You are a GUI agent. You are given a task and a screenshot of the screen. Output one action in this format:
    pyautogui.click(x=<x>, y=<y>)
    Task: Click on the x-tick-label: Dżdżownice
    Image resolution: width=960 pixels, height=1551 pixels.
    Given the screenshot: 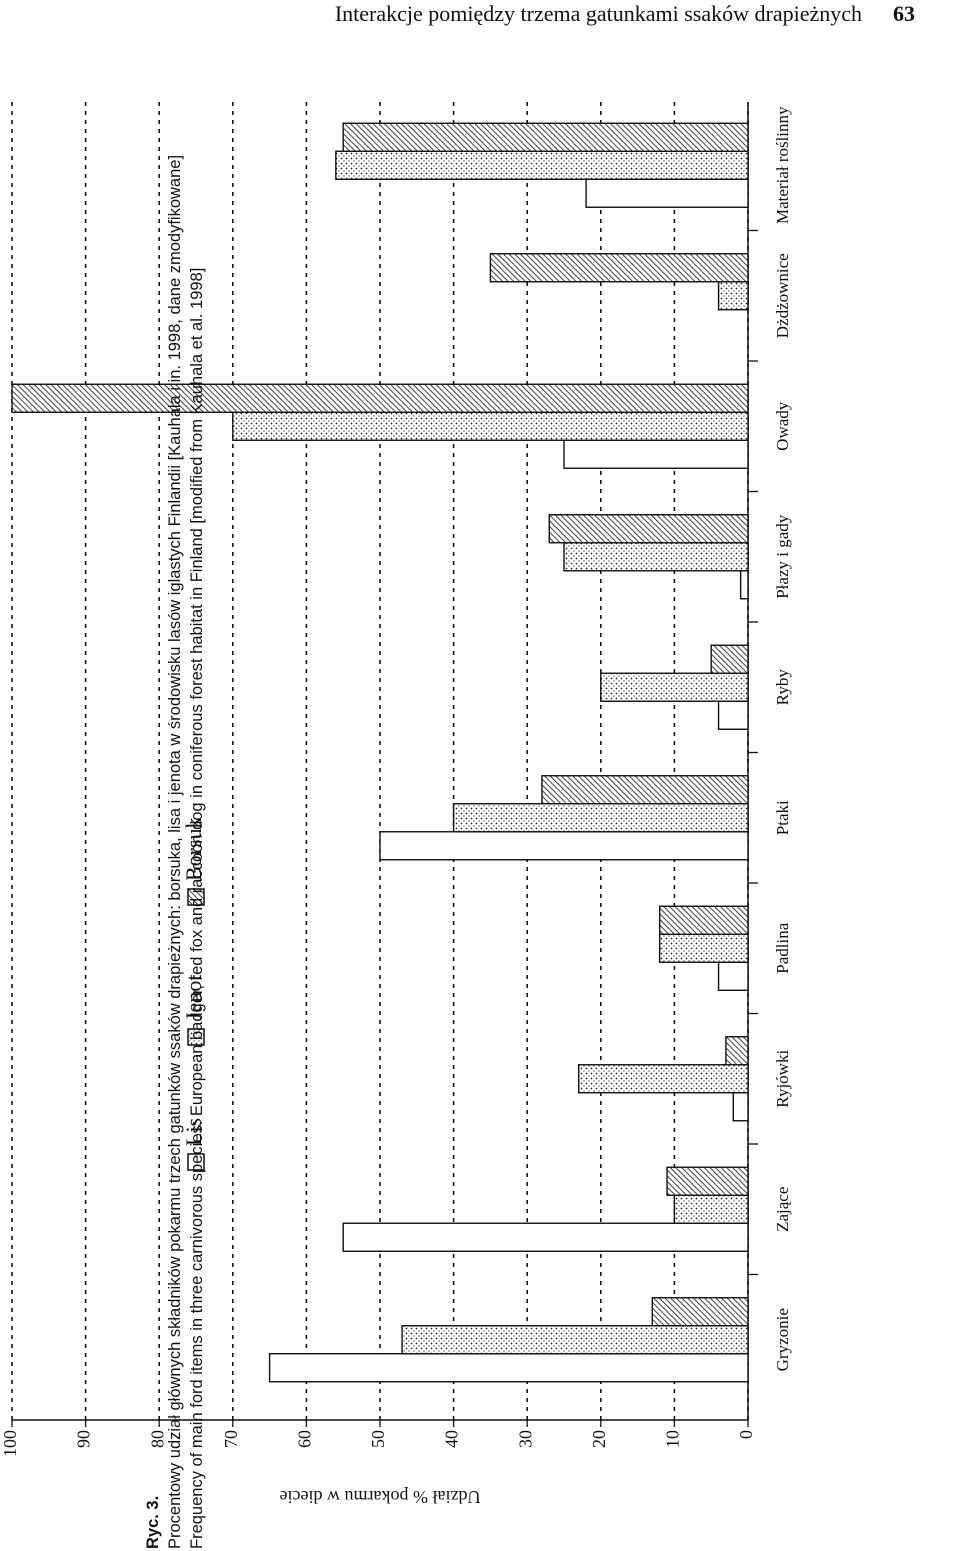 What is the action you would take?
    pyautogui.click(x=782, y=295)
    